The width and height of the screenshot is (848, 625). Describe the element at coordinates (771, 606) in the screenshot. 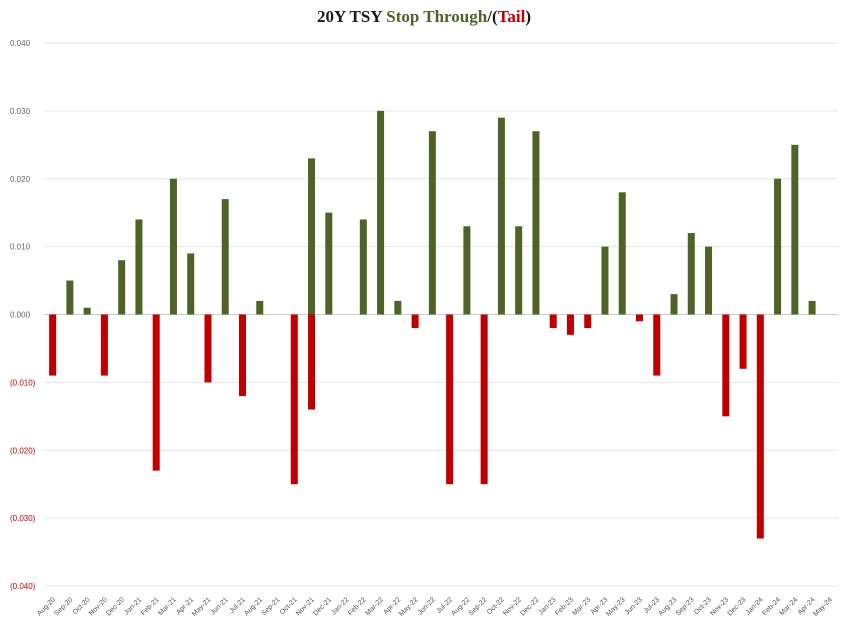

I see `x-tick-label: Feb-24` at that location.